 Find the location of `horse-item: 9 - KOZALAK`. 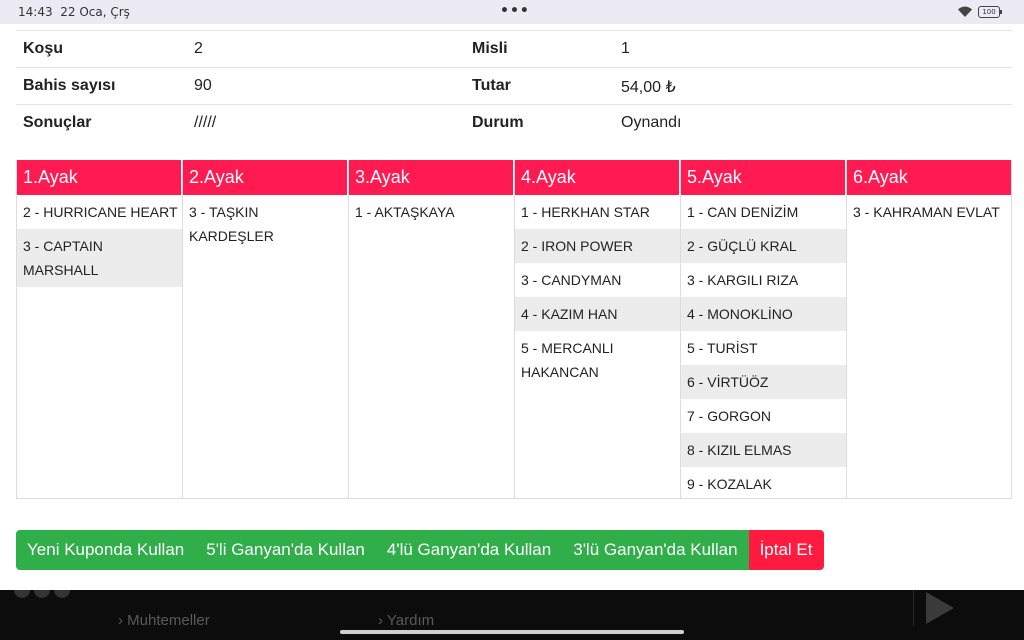

horse-item: 9 - KOZALAK is located at coordinates (729, 484).